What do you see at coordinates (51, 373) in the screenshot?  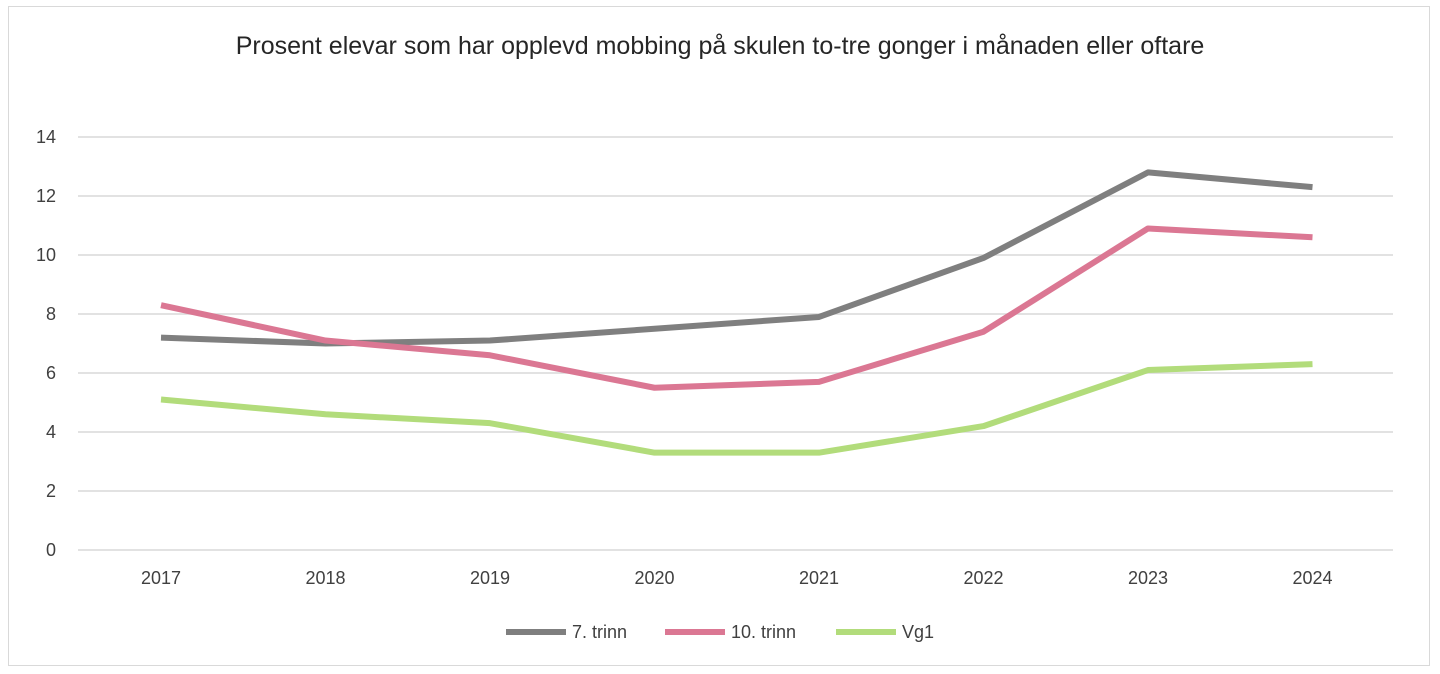 I see `y-tick-label: 6` at bounding box center [51, 373].